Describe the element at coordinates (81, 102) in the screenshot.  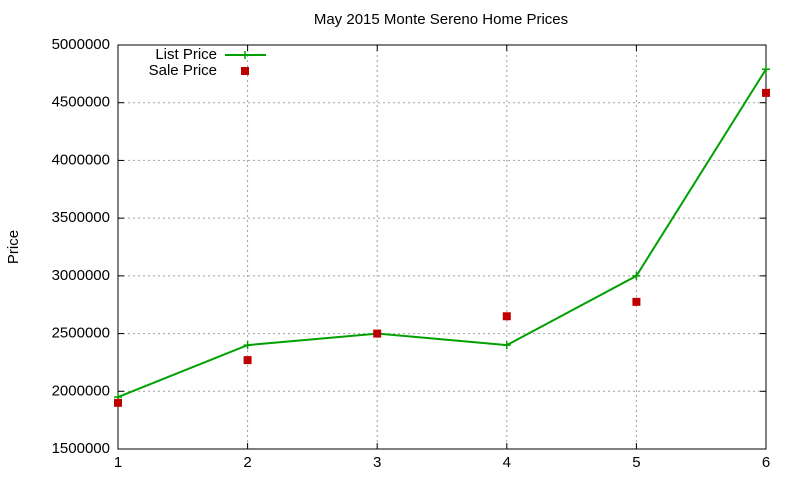
I see `y-tick-label: 4500000` at that location.